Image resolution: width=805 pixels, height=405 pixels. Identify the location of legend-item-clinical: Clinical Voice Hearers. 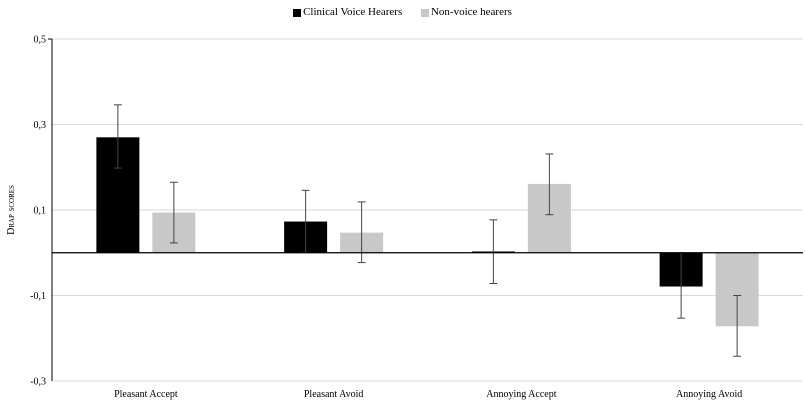
(347, 12).